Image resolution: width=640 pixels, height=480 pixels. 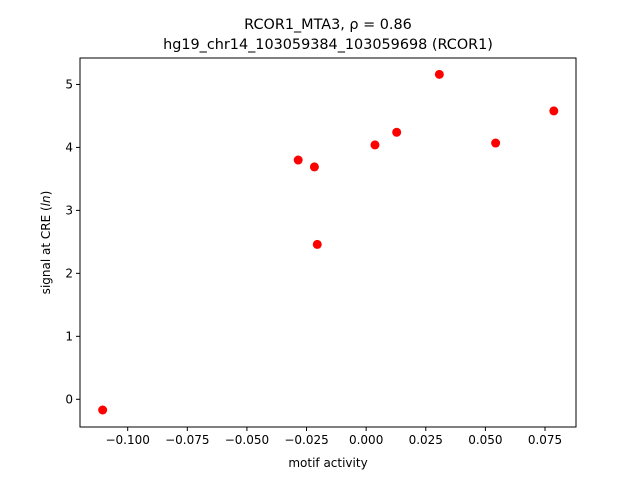 I want to click on x-tick-label: 0.000, so click(x=366, y=440).